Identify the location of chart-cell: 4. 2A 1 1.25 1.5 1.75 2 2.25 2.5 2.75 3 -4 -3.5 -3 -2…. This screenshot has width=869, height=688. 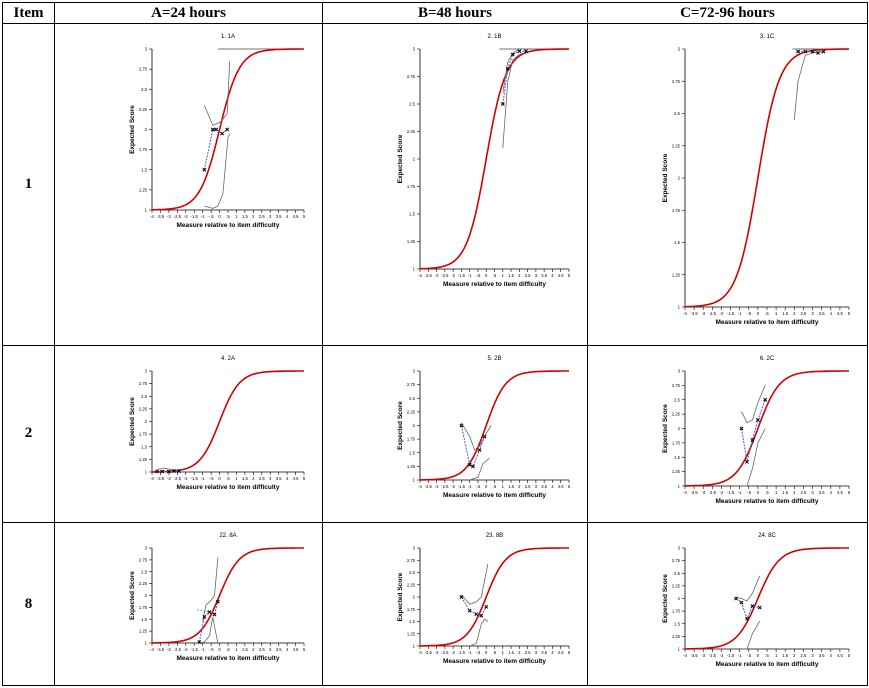
(188, 434).